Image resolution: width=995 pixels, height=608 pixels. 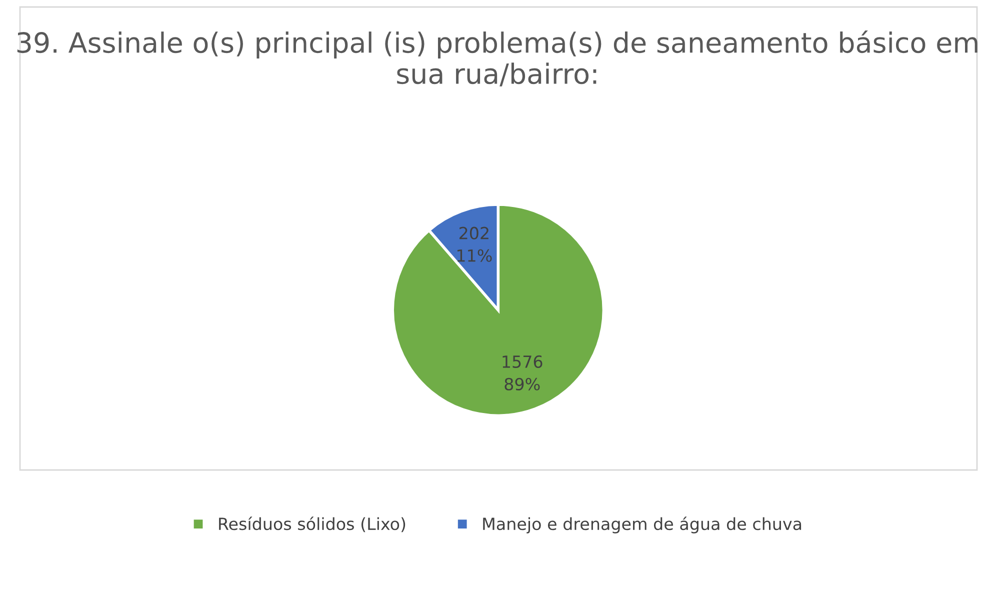 What do you see at coordinates (474, 244) in the screenshot?
I see `data-label: 202 11%` at bounding box center [474, 244].